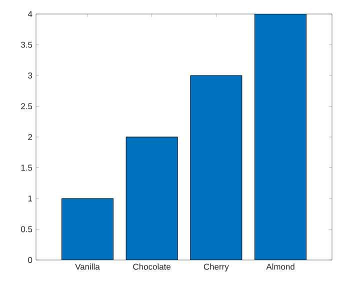  What do you see at coordinates (30, 75) in the screenshot?
I see `y-tick-label: 3` at bounding box center [30, 75].